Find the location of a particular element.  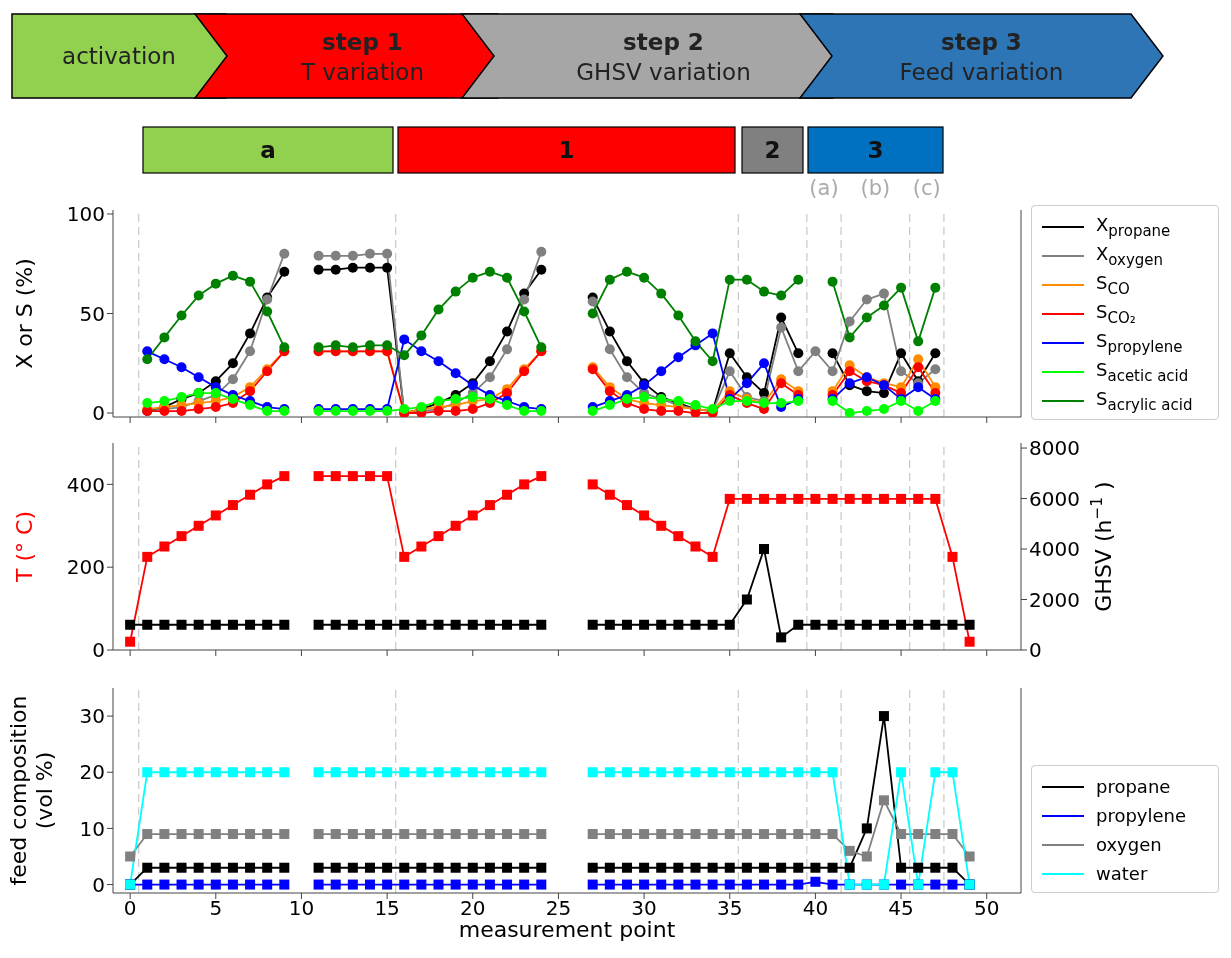

x-tick-label: 35 is located at coordinates (730, 908).